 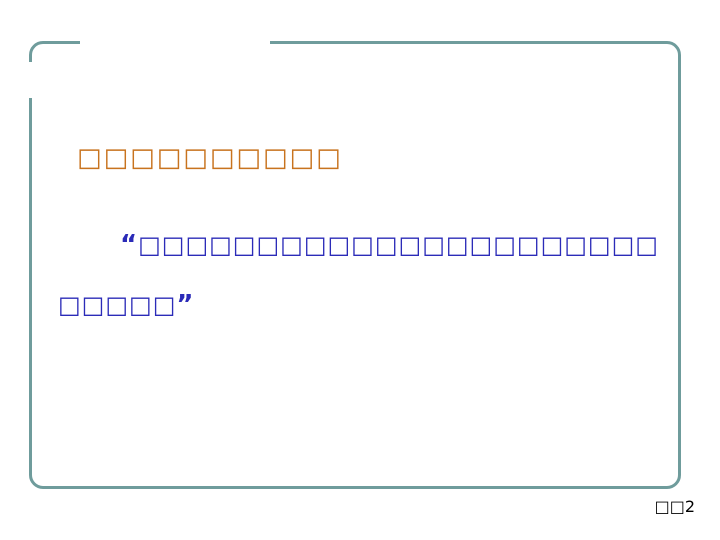 What do you see at coordinates (129, 245) in the screenshot?
I see `open-quote-mark: “` at bounding box center [129, 245].